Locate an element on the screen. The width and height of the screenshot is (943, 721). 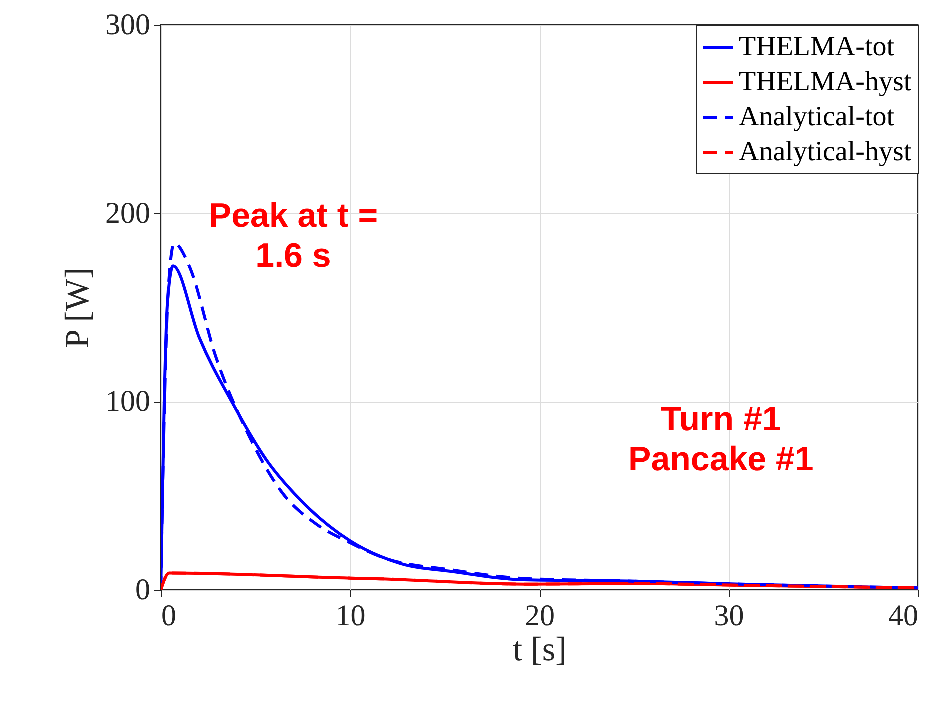
y-axis-title: P [W] is located at coordinates (78, 308).